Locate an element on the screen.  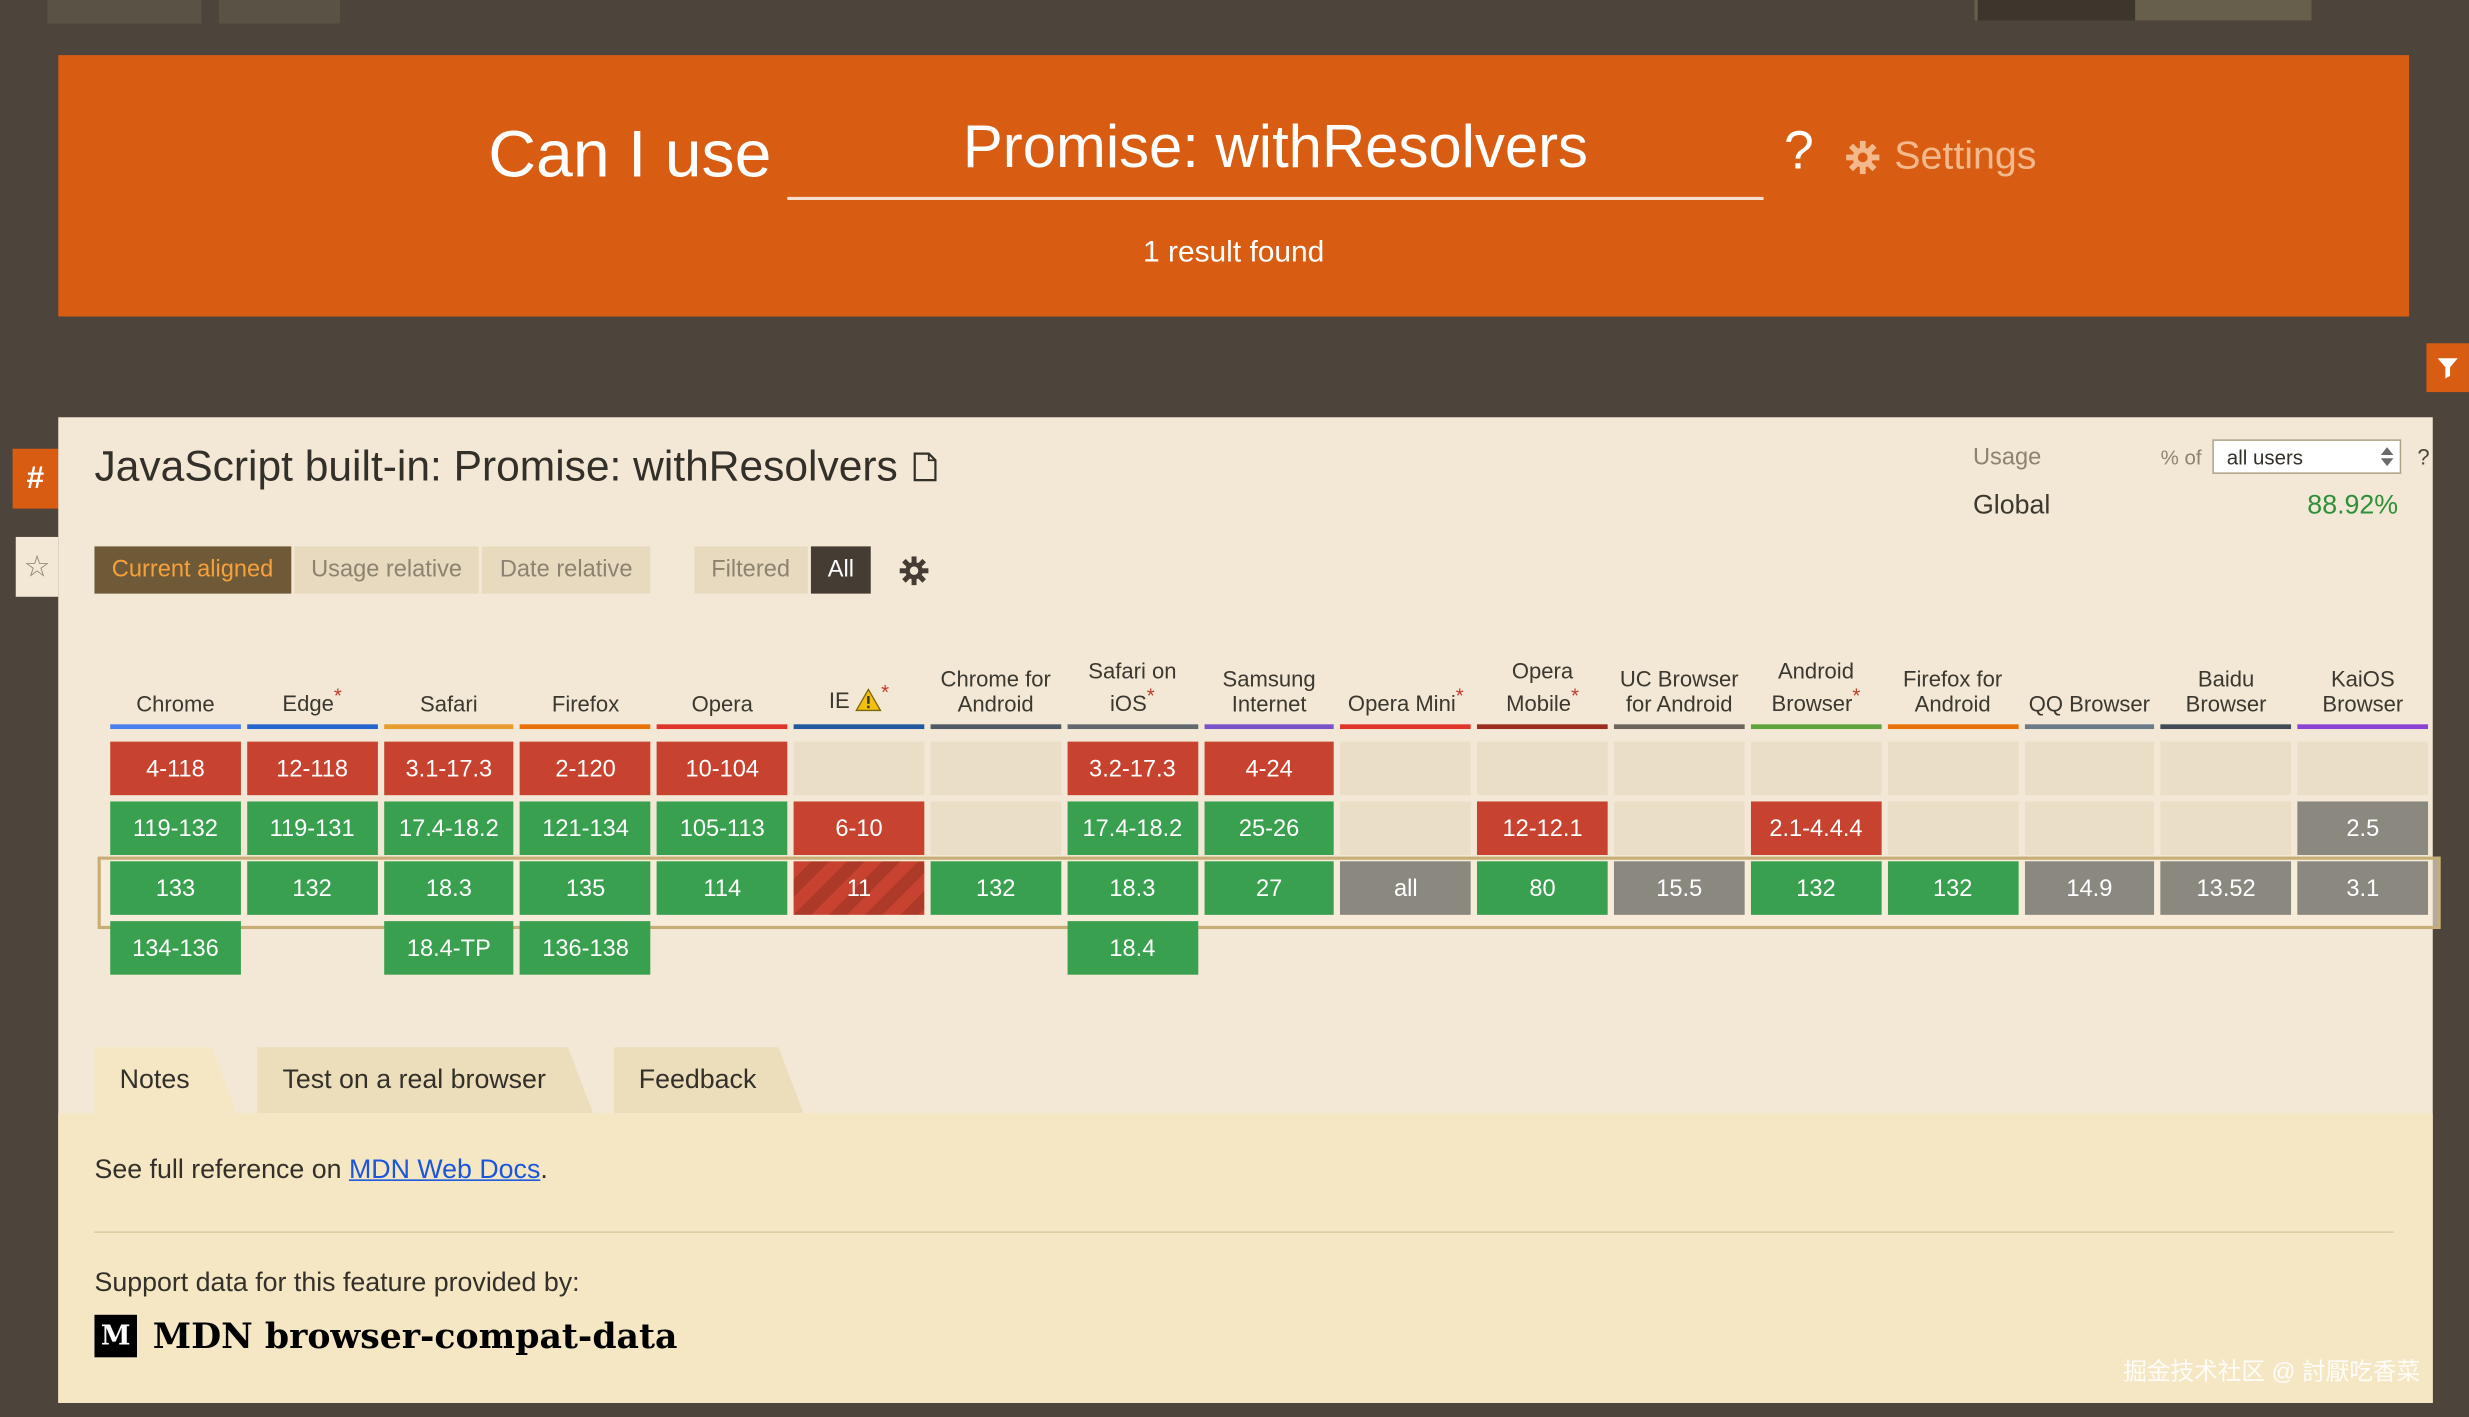
support-cell: 105-113 is located at coordinates (722, 828).